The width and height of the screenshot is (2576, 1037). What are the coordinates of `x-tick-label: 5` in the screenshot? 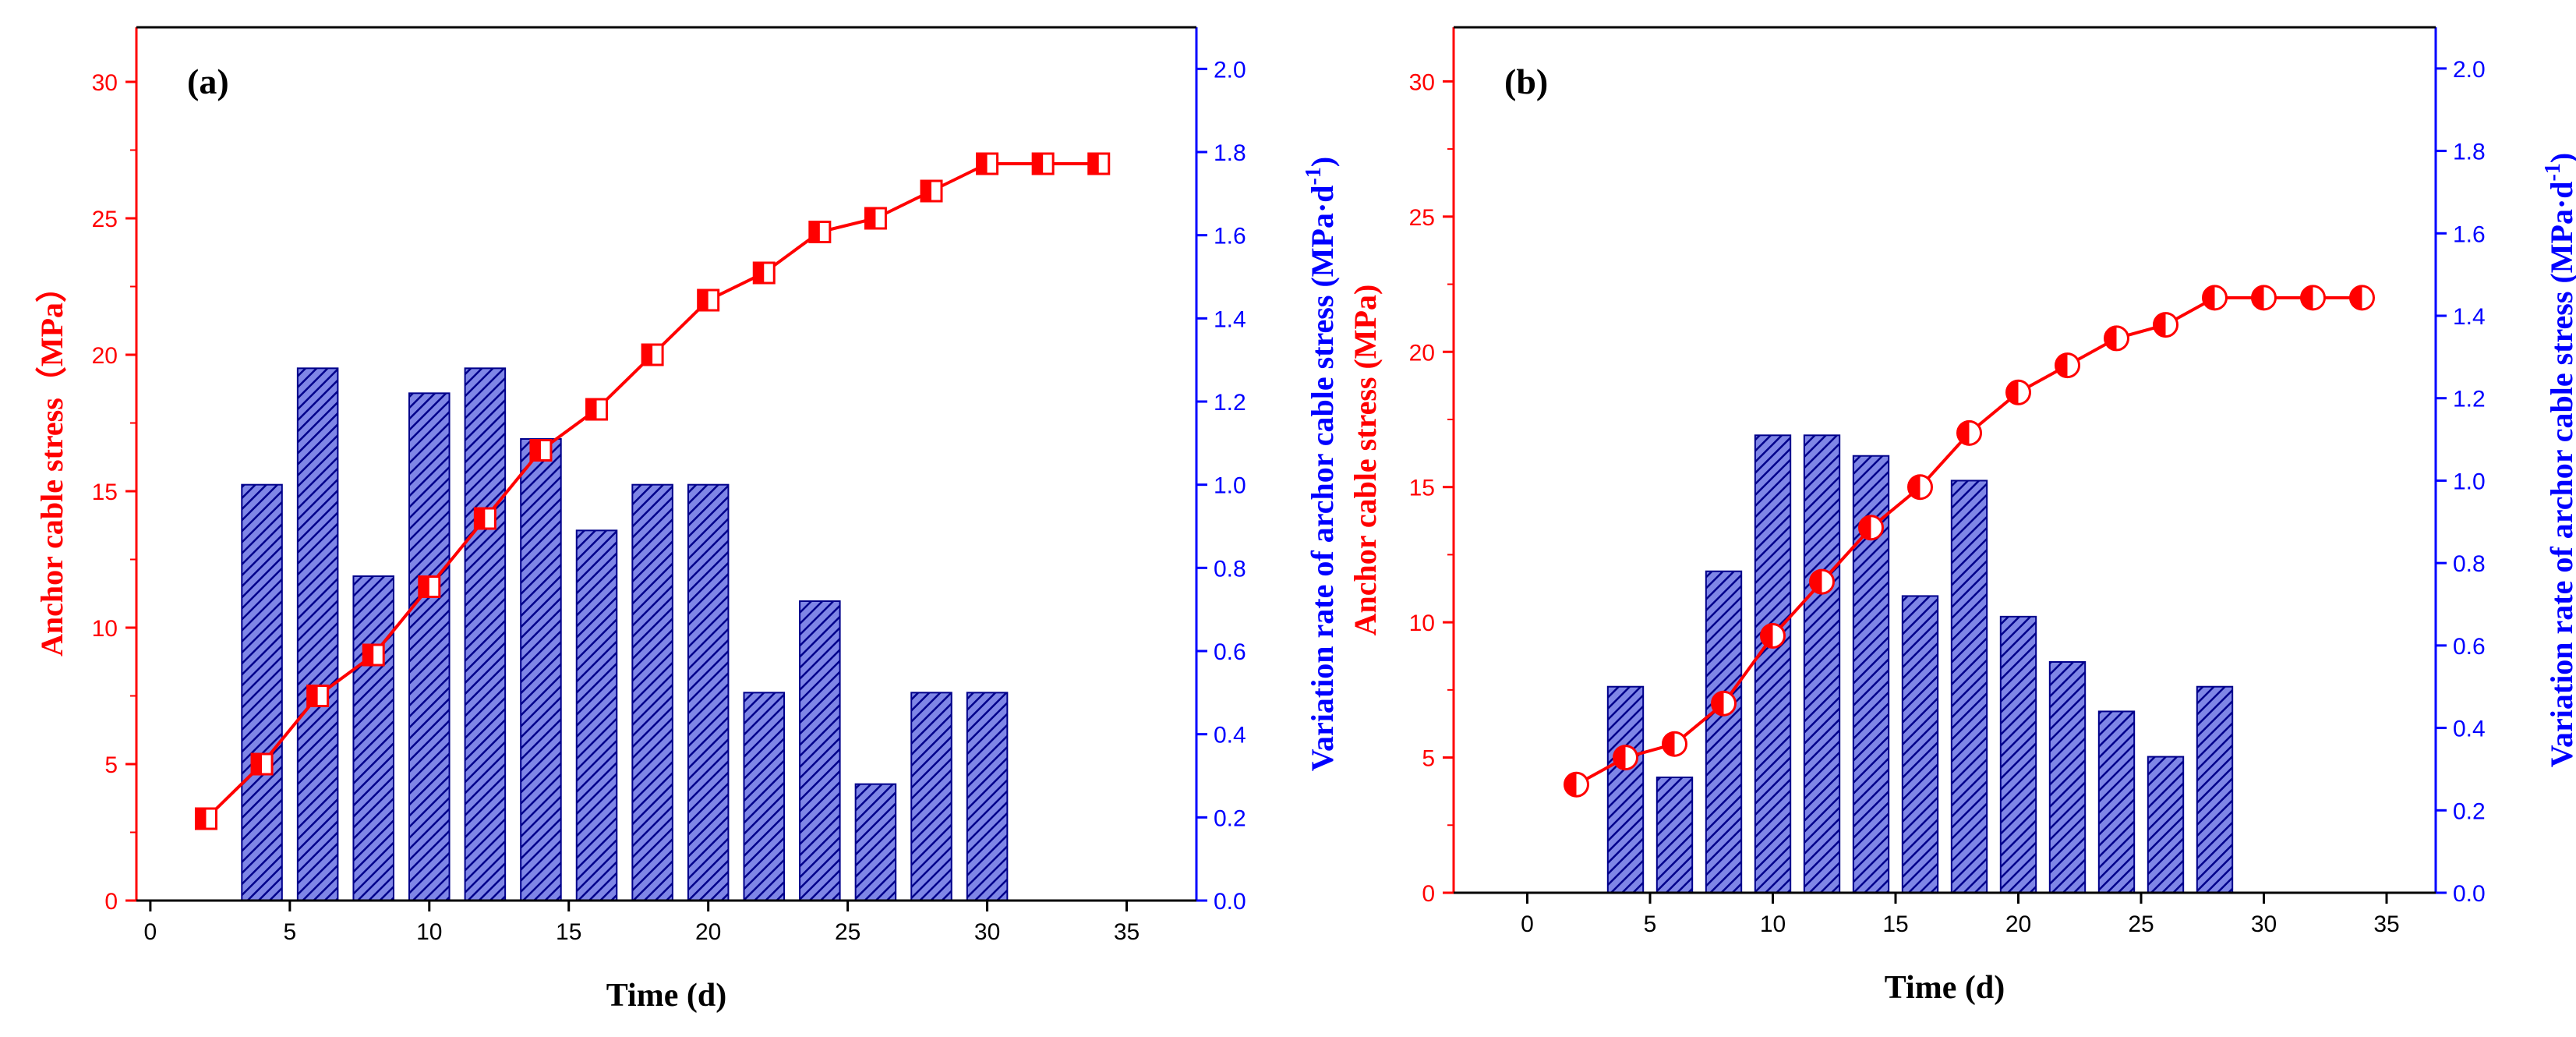 It's located at (1650, 924).